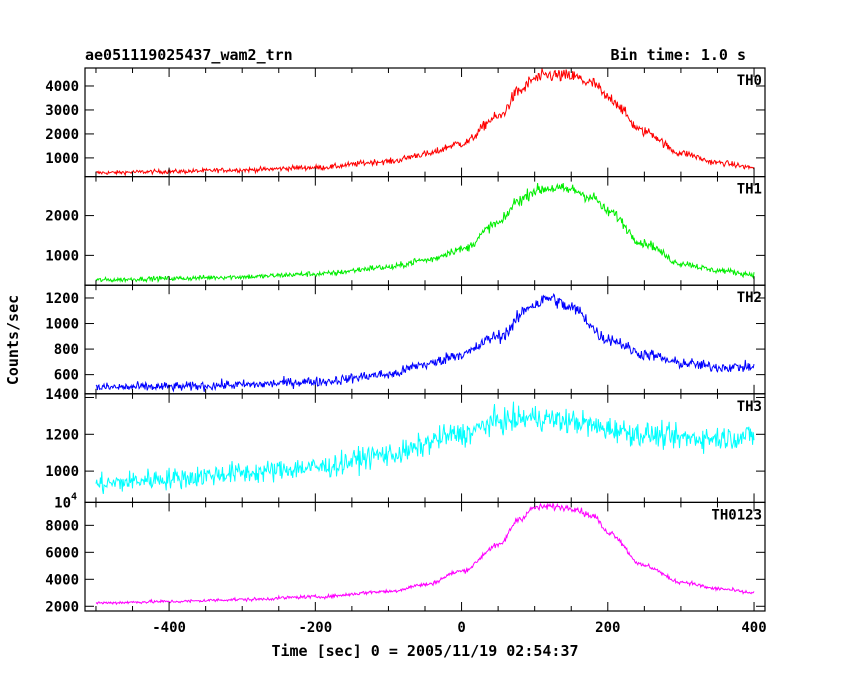  I want to click on series-label-th1: TH1, so click(749, 190).